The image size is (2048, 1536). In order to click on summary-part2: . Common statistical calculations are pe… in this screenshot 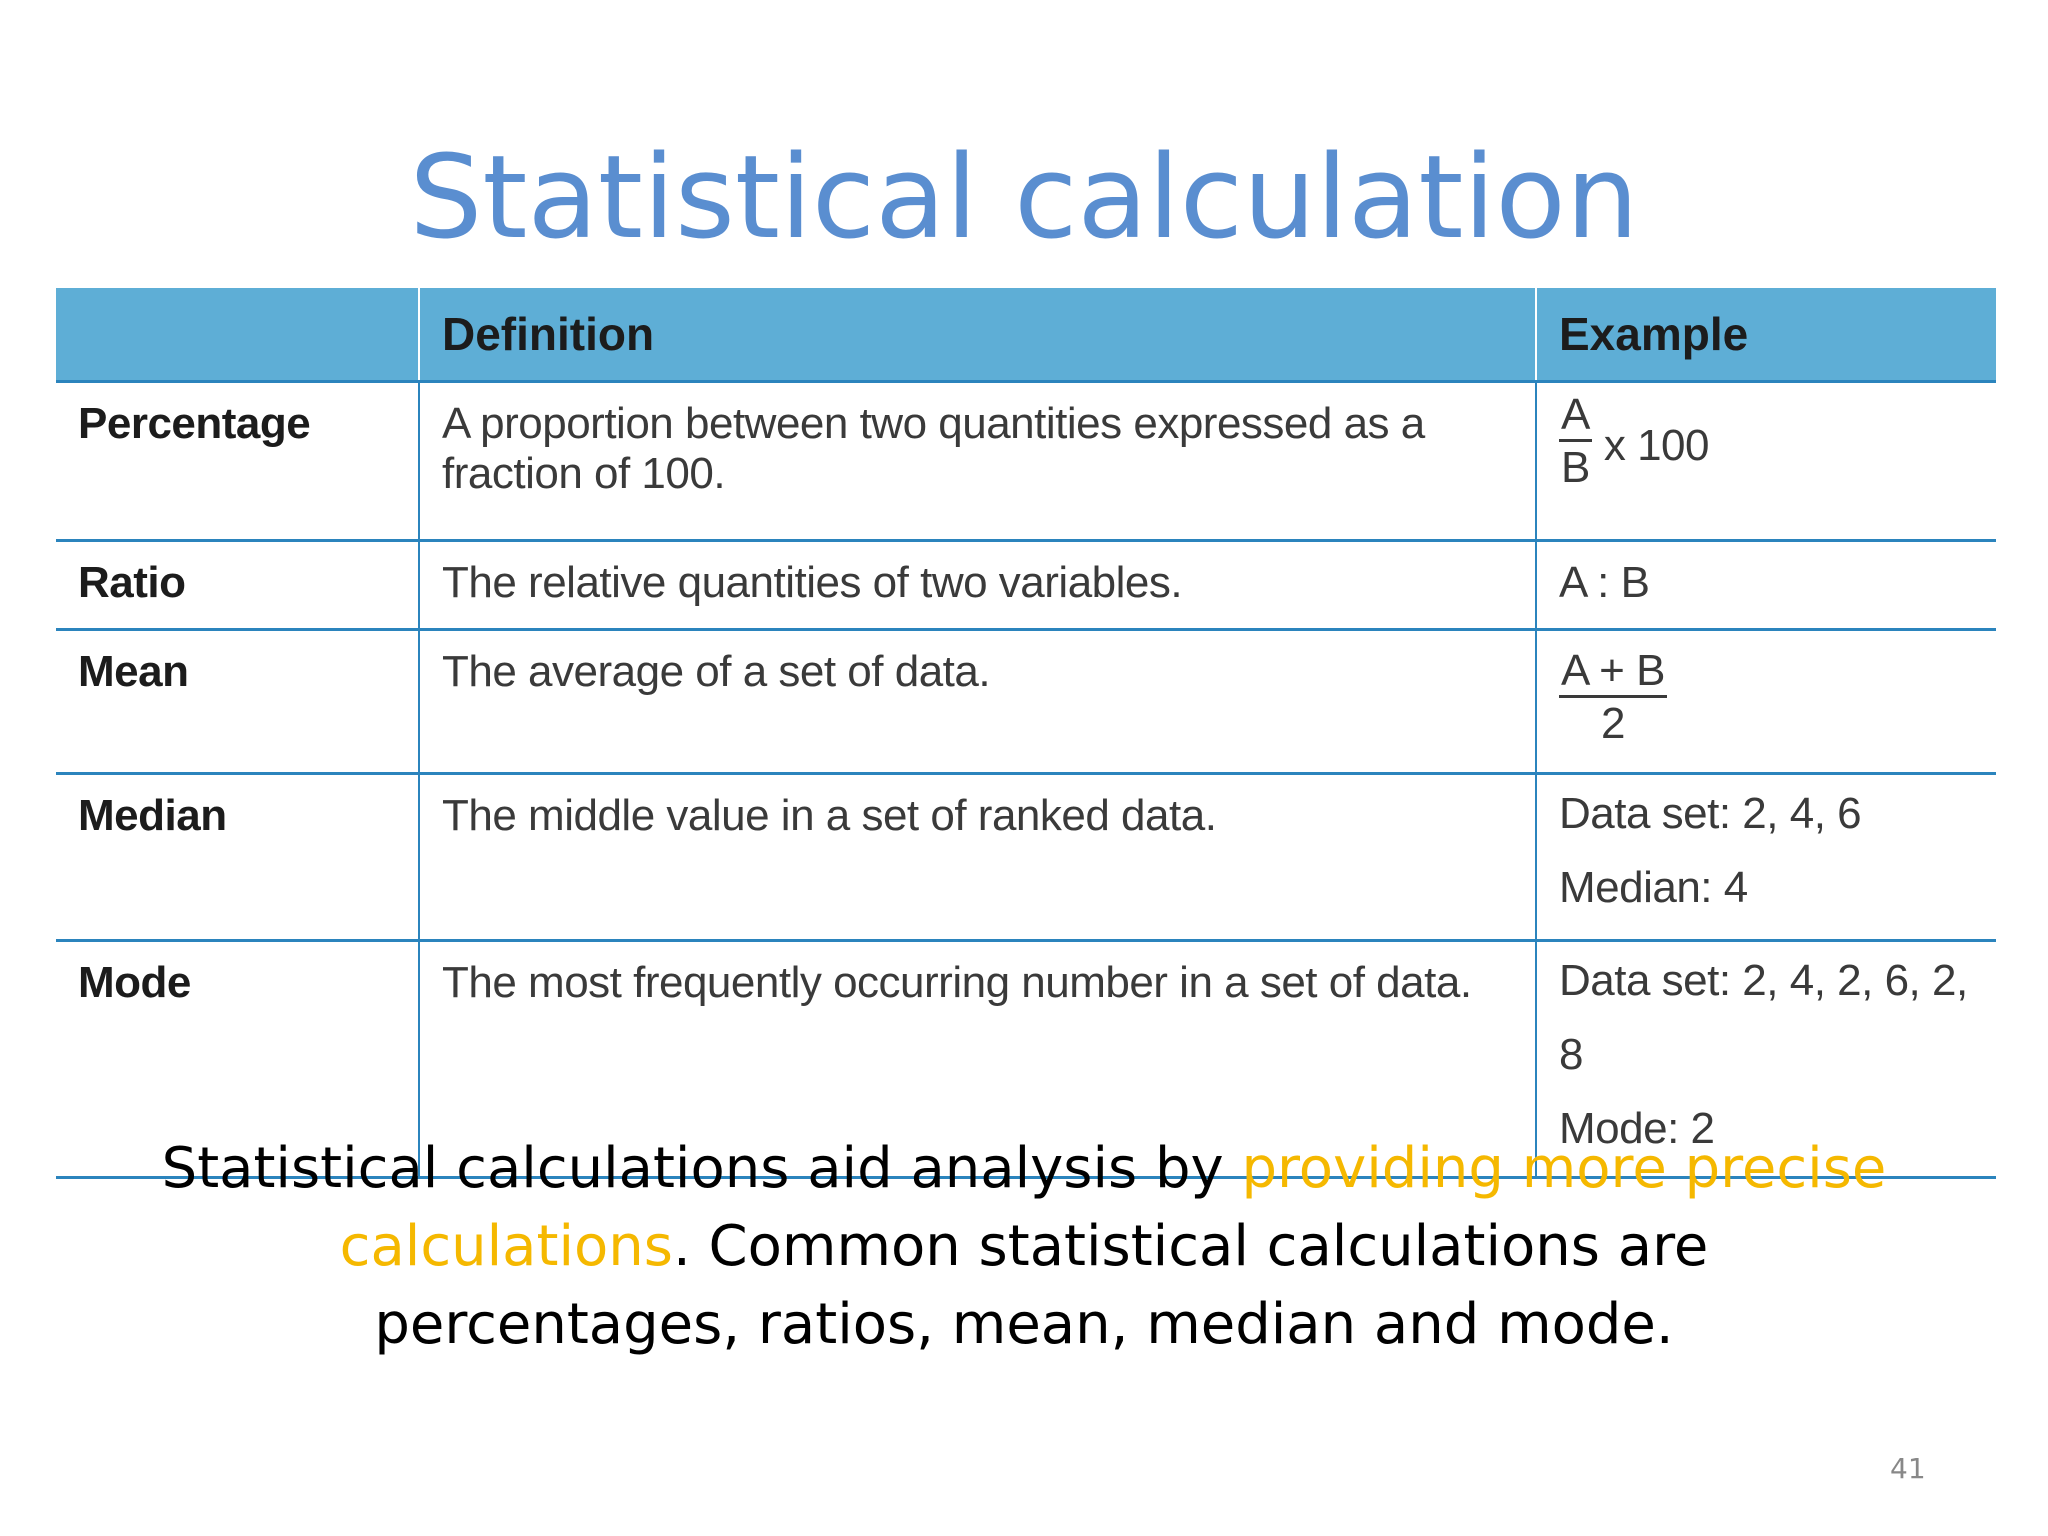, I will do `click(1041, 1285)`.